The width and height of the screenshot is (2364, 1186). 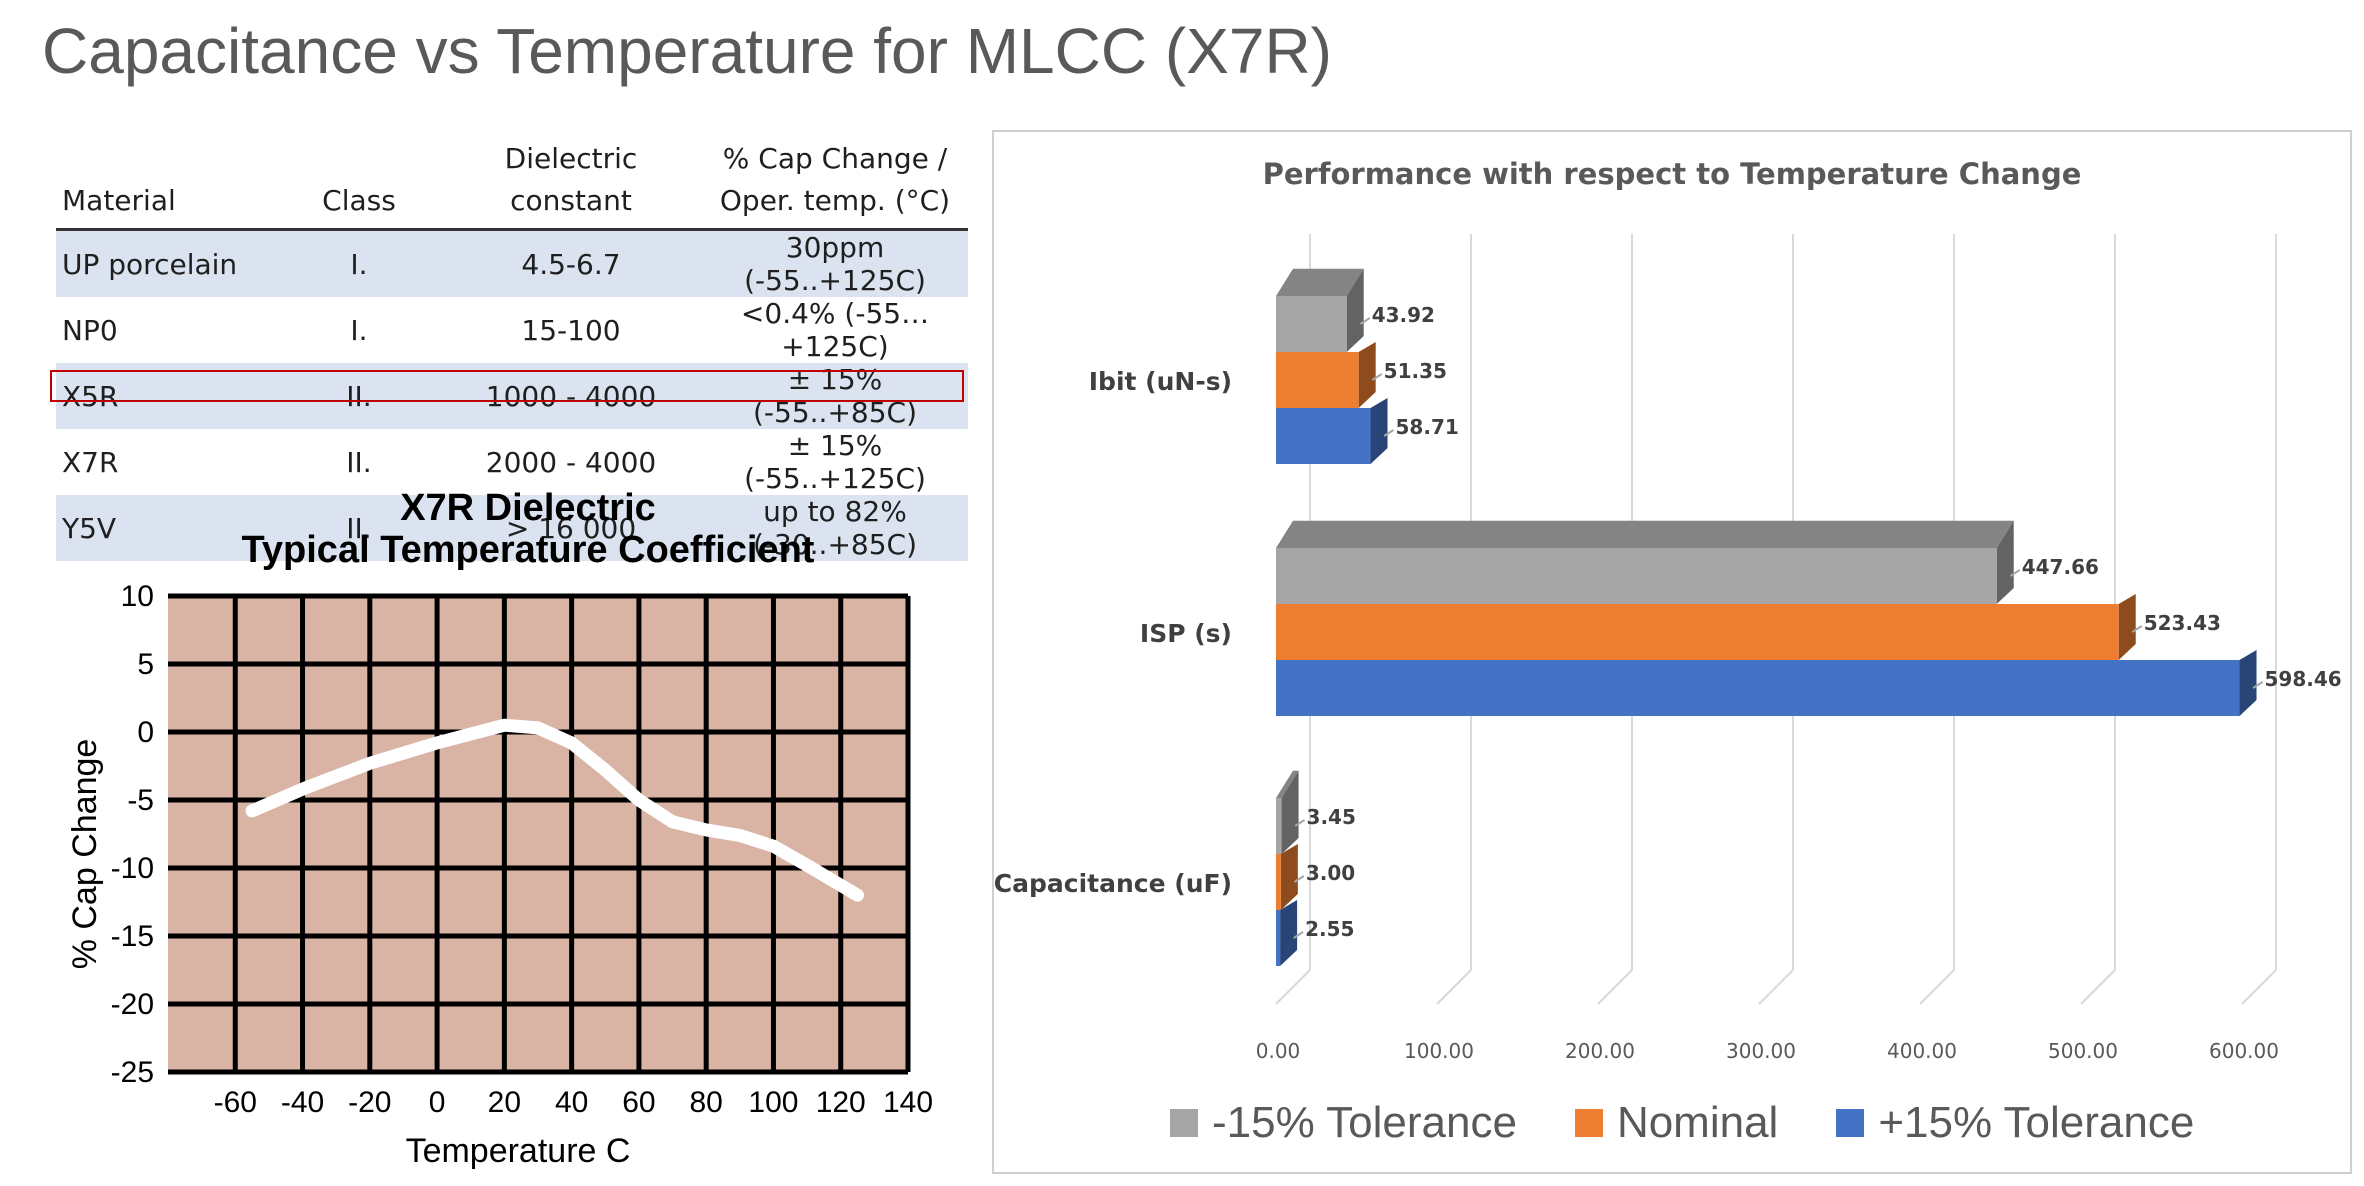 What do you see at coordinates (1364, 1122) in the screenshot?
I see `legend-label: -15% Tolerance` at bounding box center [1364, 1122].